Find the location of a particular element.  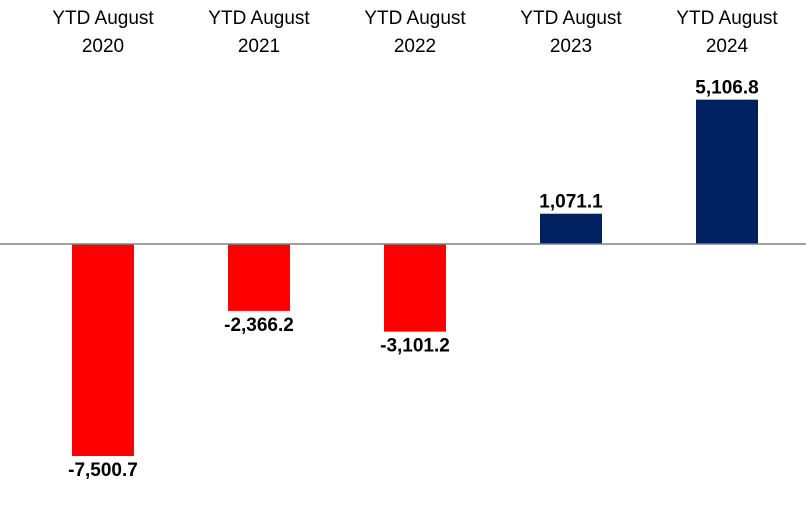

category-label-1: YTD August 2020 is located at coordinates (103, 32).